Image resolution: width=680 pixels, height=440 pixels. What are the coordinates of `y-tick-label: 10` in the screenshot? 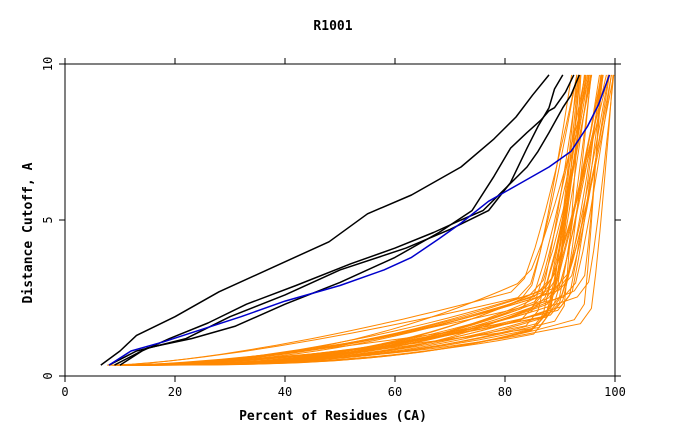 It's located at (48, 64).